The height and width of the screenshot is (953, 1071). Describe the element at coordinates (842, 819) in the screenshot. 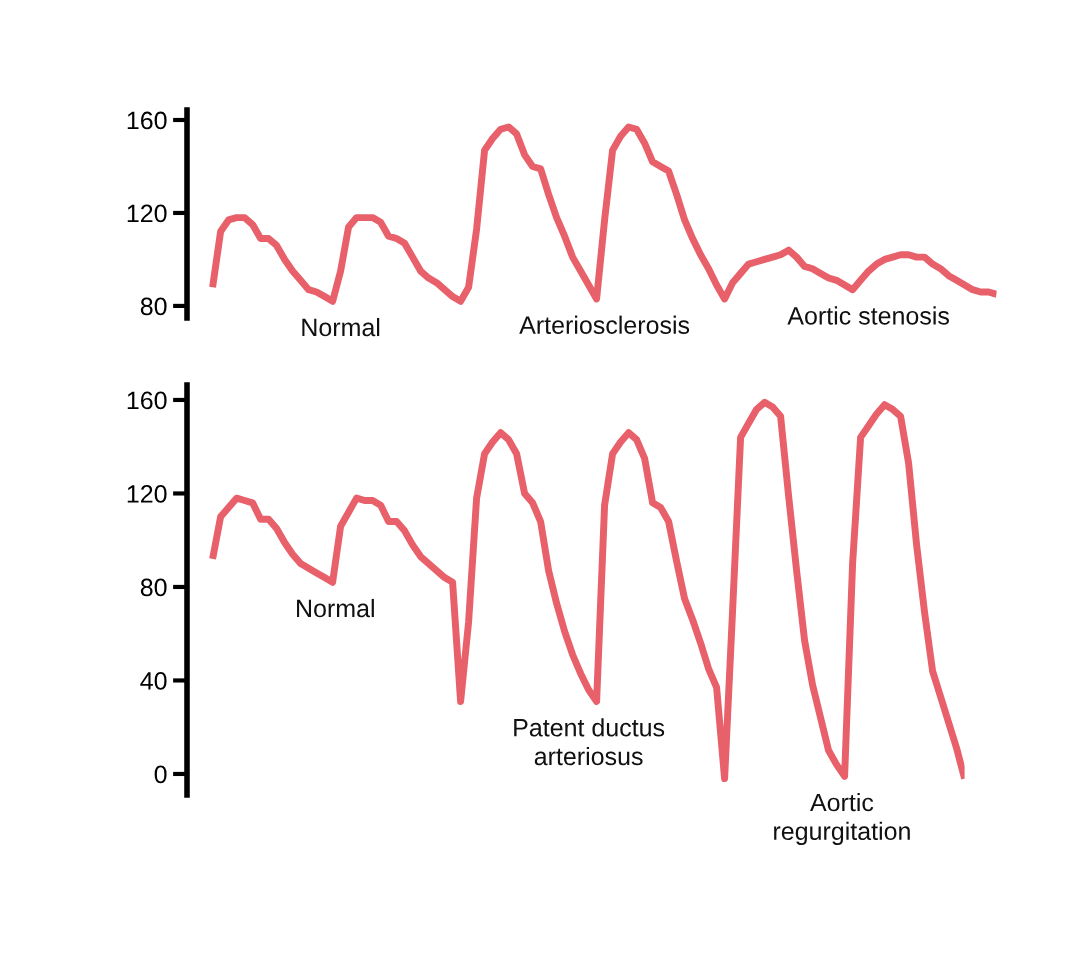

I see `annotation: Aortic regurgitation` at that location.